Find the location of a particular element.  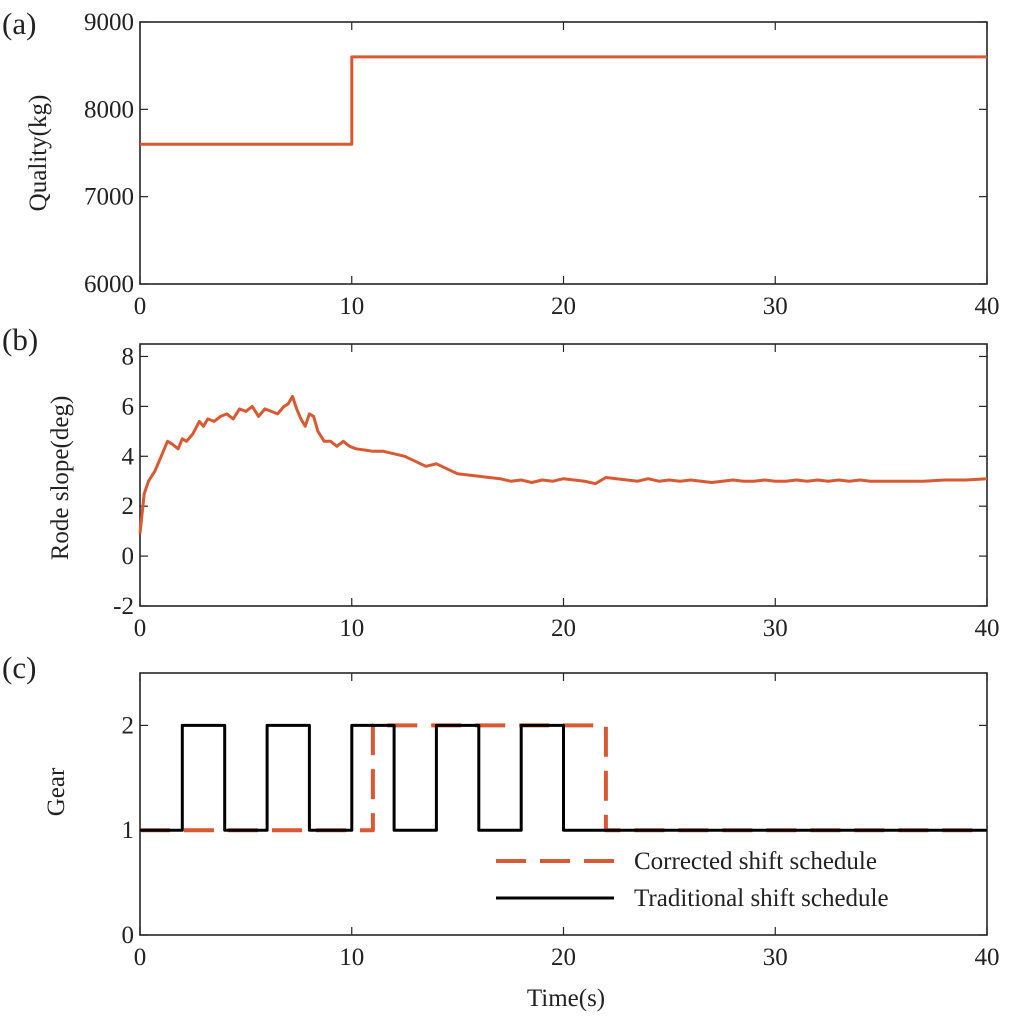

x-tick-label-b-2: 20 is located at coordinates (563, 628).